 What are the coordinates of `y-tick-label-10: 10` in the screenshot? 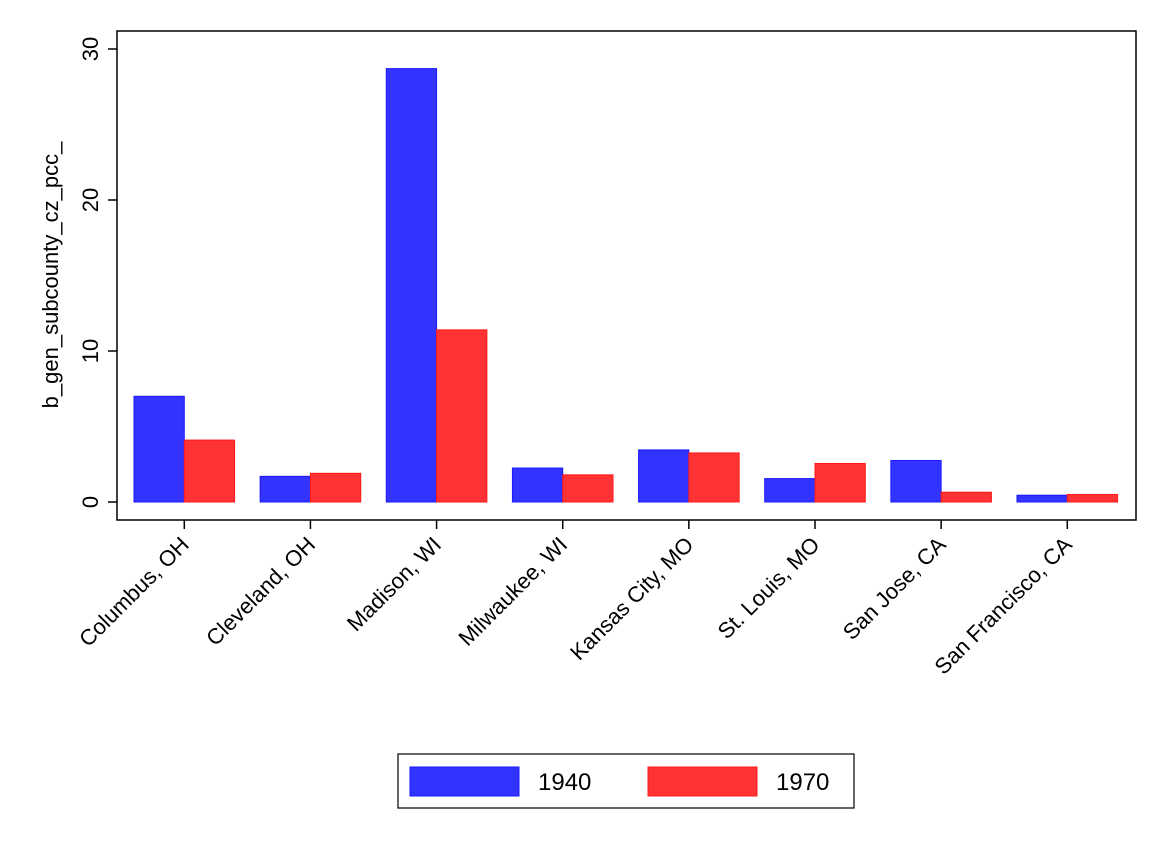 It's located at (90, 351).